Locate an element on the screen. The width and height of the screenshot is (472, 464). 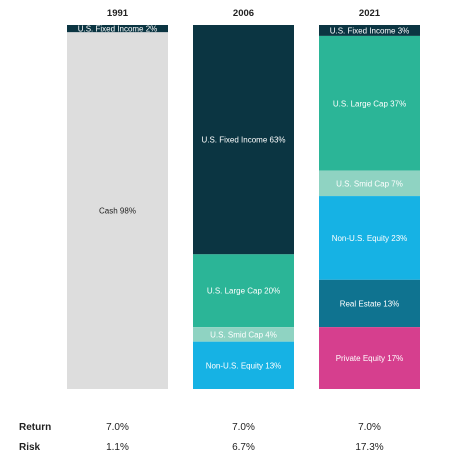
segment-label-2021-2: U.S. Smid Cap 7% is located at coordinates (369, 183).